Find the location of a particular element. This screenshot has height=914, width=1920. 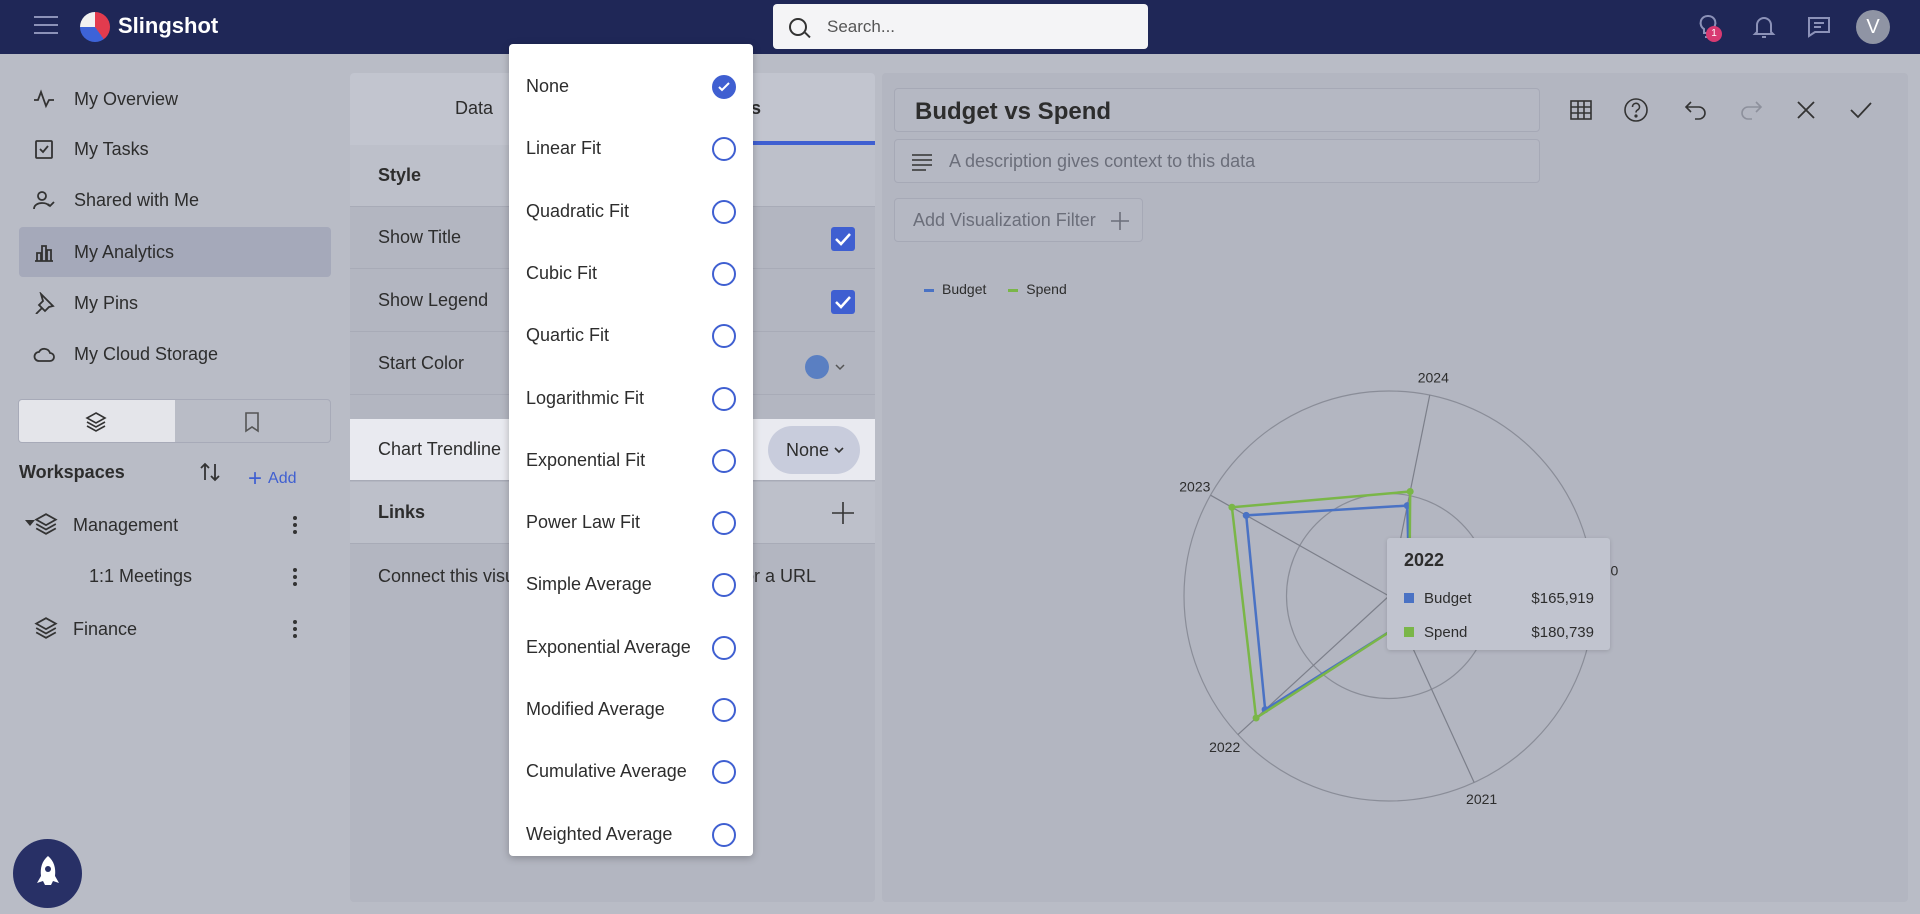

trendline-option: None is located at coordinates (631, 87).